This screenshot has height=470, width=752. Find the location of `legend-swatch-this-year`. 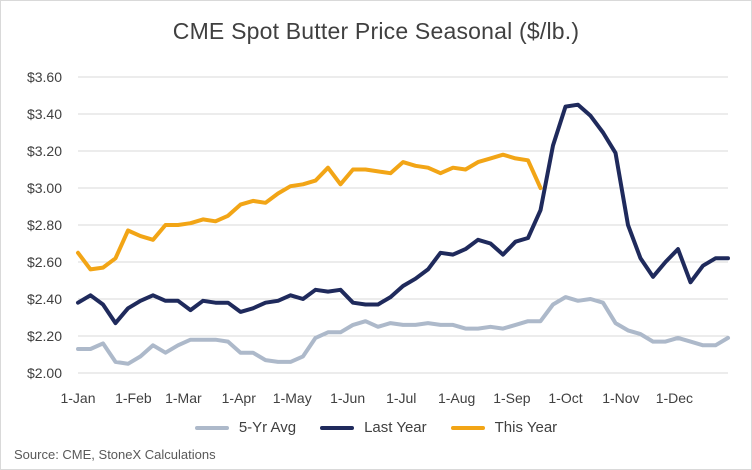

legend-swatch-this-year is located at coordinates (467, 427).